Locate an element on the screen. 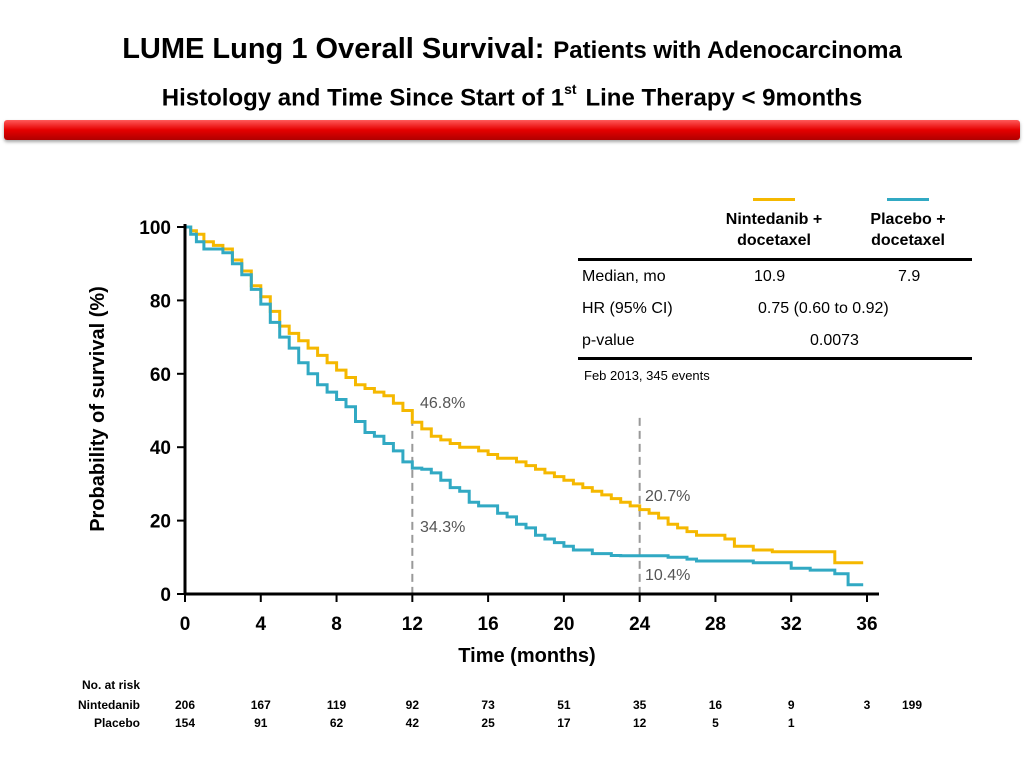 This screenshot has width=1024, height=768. x-tick-label-20: 20 is located at coordinates (563, 624).